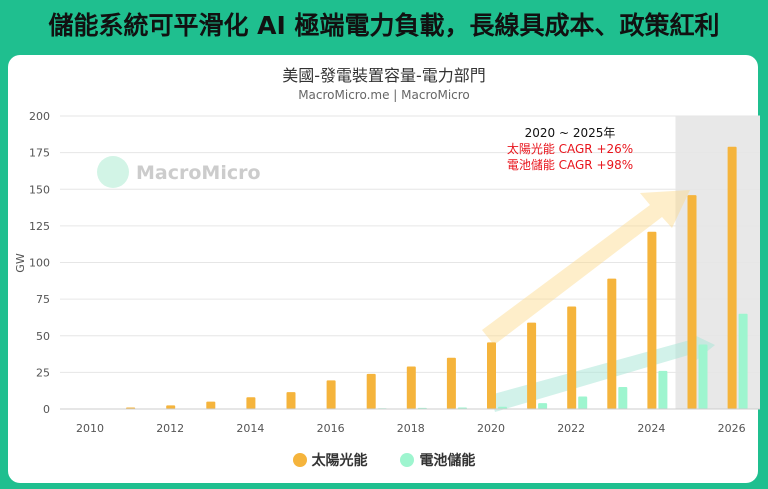 The width and height of the screenshot is (768, 489). I want to click on bar-solar-2015, so click(291, 400).